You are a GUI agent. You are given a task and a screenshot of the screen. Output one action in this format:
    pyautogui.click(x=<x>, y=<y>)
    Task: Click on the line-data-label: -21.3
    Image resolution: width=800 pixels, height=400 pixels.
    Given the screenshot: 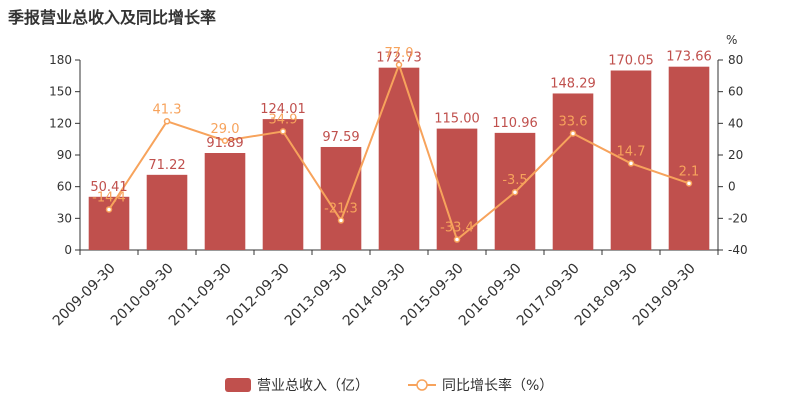 What is the action you would take?
    pyautogui.click(x=341, y=208)
    